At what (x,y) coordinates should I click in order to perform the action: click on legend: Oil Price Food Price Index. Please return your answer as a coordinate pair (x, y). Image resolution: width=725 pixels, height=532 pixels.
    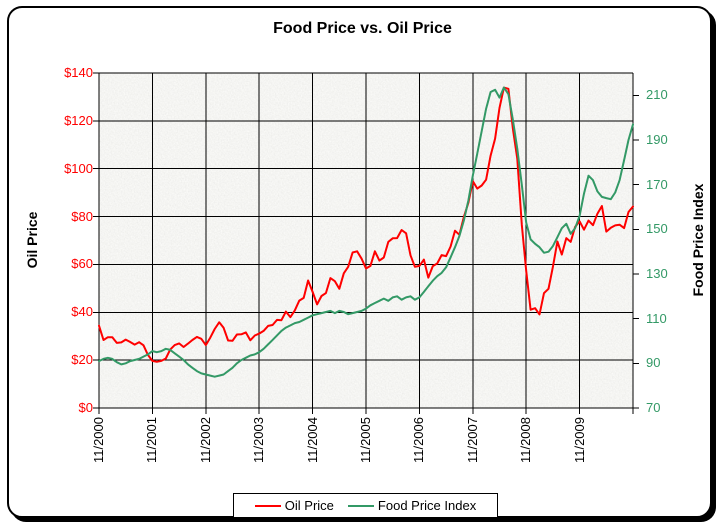
    Looking at the image, I should click on (365, 505).